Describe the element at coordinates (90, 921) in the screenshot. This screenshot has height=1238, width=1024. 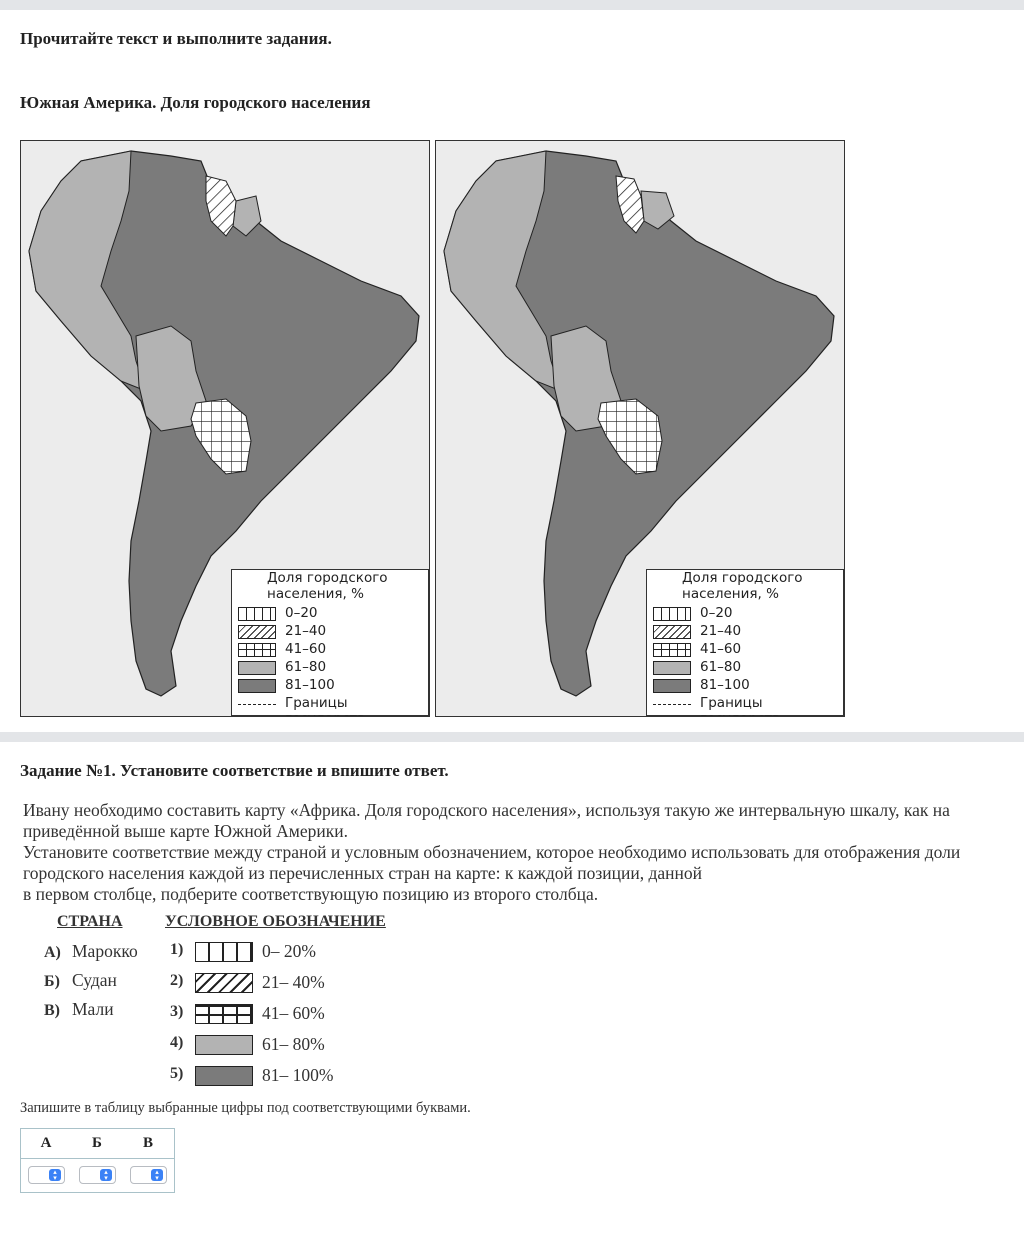
I see `column-header-country: СТРАНА` at that location.